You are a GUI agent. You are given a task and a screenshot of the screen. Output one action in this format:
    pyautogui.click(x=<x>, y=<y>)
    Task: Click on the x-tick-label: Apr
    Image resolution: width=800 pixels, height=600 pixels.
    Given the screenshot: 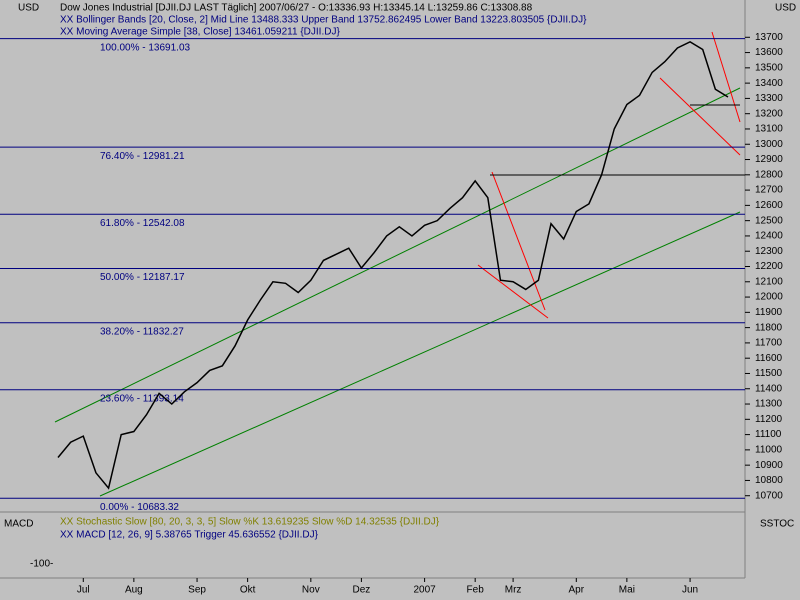 What is the action you would take?
    pyautogui.click(x=577, y=590)
    